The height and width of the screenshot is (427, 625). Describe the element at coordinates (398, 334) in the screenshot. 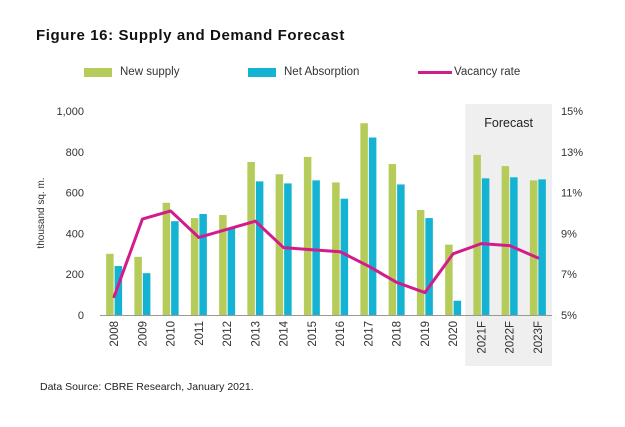

I see `x-tick-label: 2018` at that location.